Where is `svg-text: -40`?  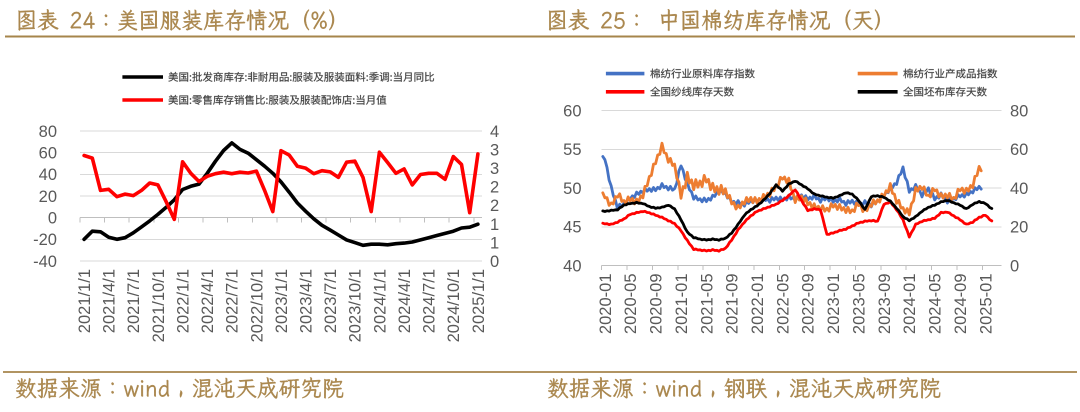
svg-text: -40 is located at coordinates (45, 262).